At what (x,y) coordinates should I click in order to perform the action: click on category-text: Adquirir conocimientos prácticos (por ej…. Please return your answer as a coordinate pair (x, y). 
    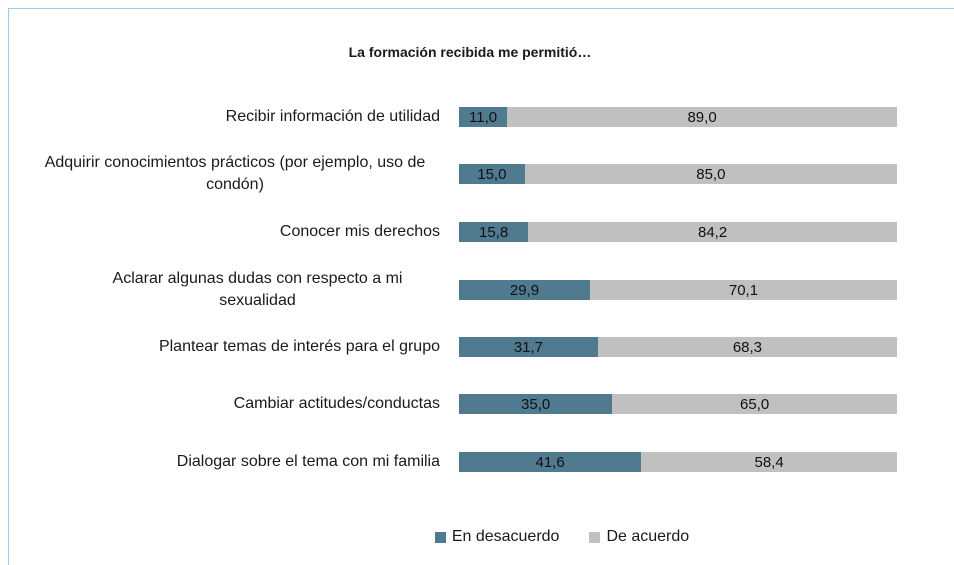
    Looking at the image, I should click on (235, 173).